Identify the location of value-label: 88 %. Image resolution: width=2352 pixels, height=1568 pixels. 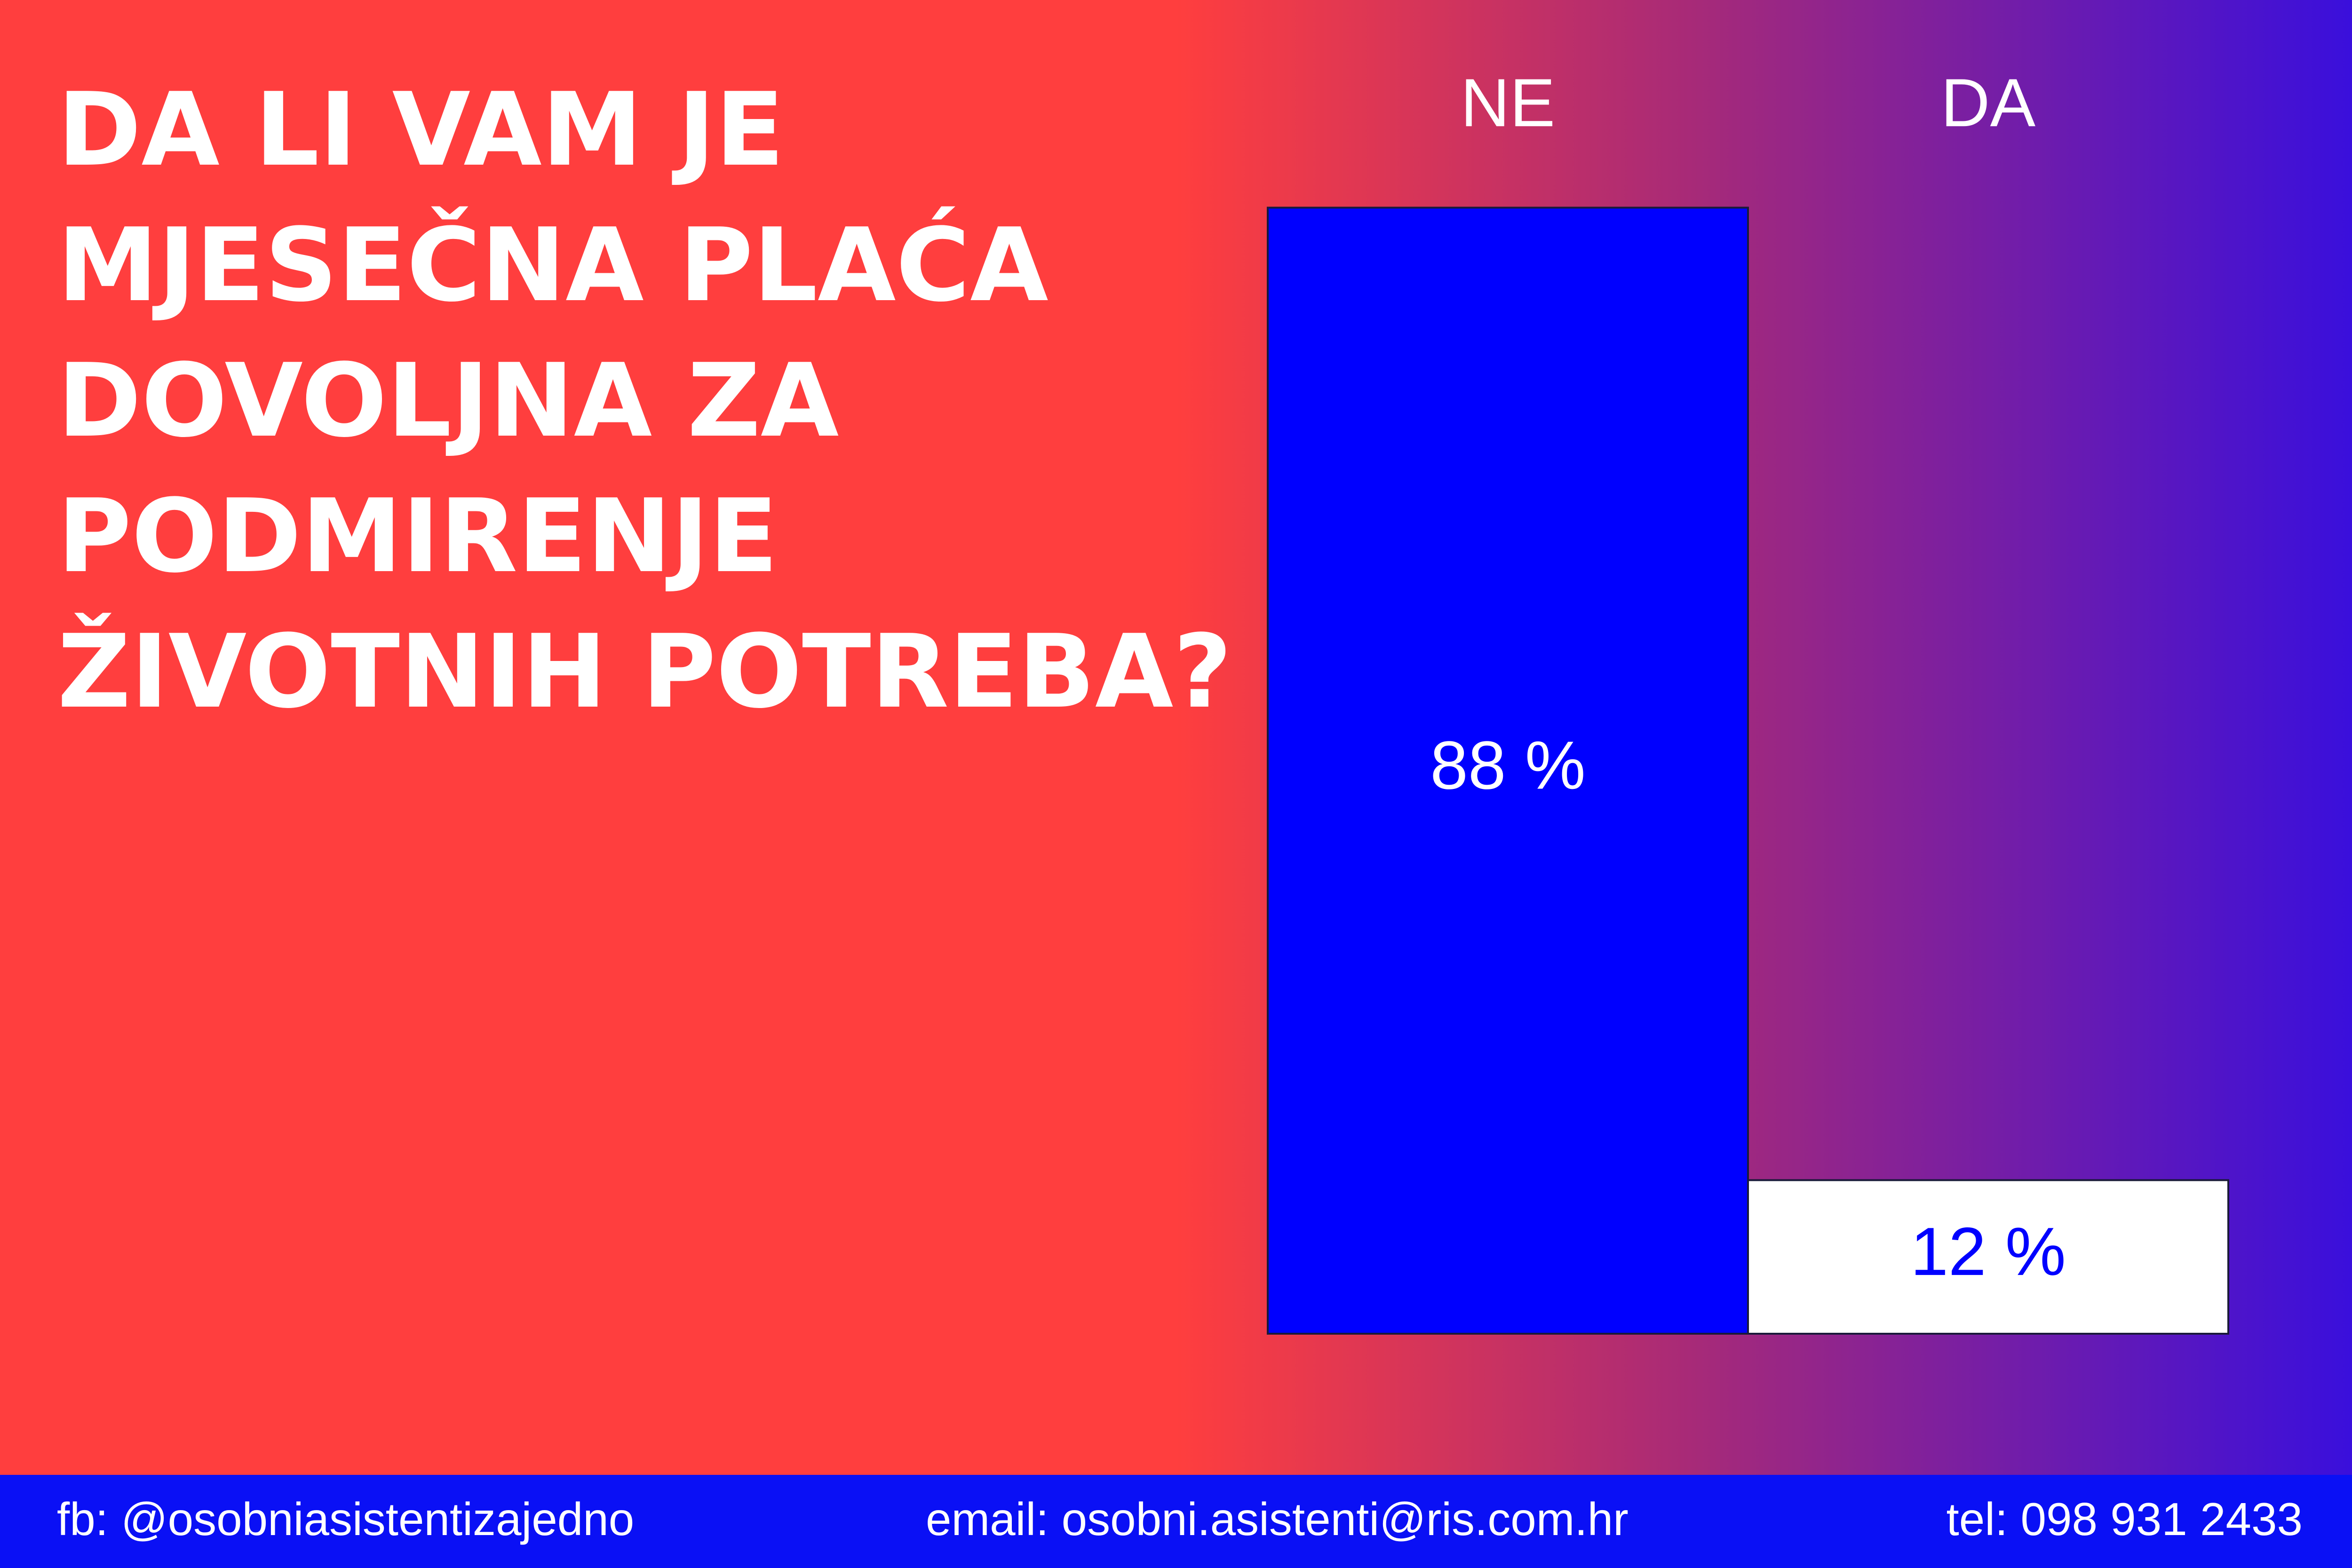
(1508, 765).